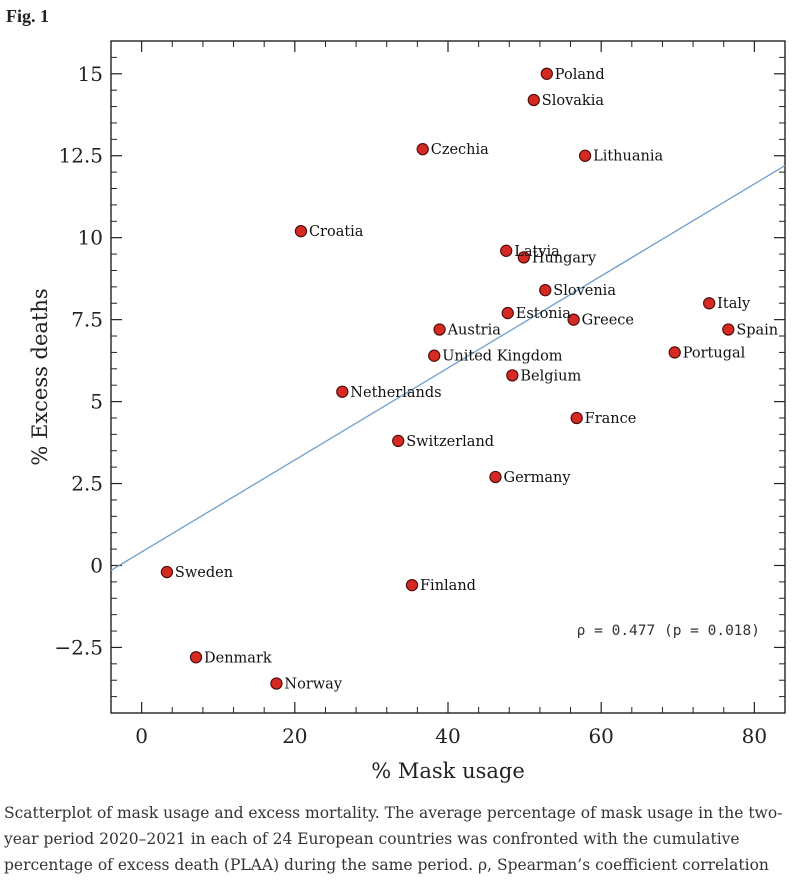 This screenshot has height=886, width=812. What do you see at coordinates (628, 157) in the screenshot?
I see `point-label: Lithuania` at bounding box center [628, 157].